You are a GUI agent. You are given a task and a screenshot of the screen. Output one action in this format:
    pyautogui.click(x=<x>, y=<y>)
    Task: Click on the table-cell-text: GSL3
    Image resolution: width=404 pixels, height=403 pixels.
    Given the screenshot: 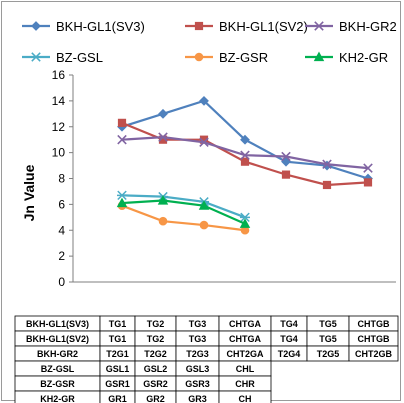 What is the action you would take?
    pyautogui.click(x=198, y=369)
    